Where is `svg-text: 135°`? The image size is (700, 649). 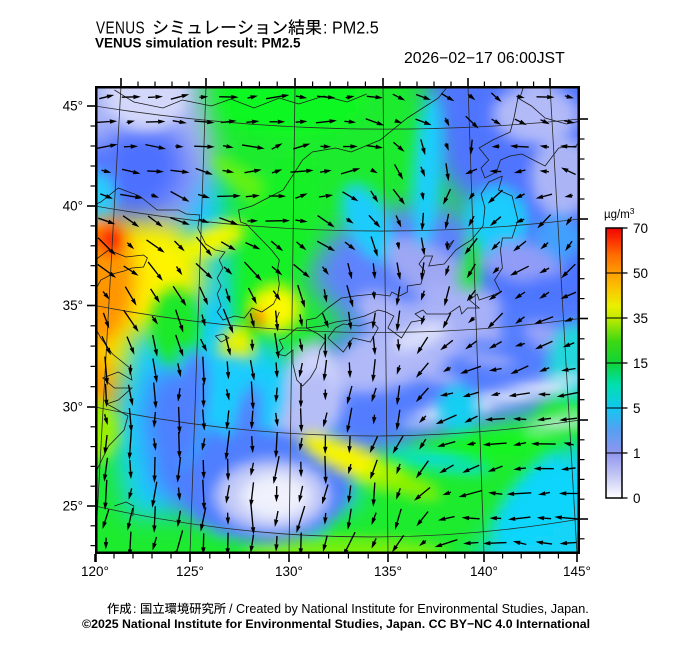 svg-text: 135° is located at coordinates (388, 571).